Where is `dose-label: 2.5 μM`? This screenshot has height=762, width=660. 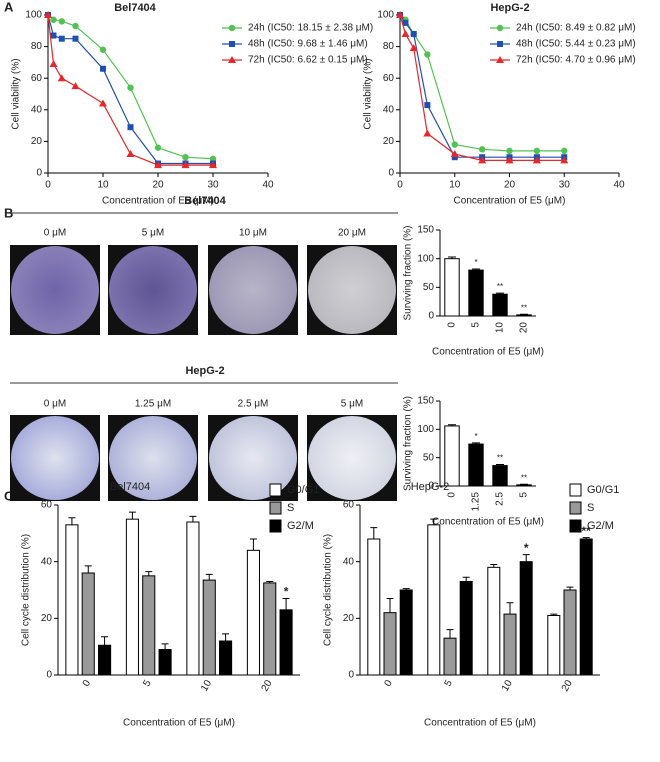 dose-label: 2.5 μM is located at coordinates (253, 404).